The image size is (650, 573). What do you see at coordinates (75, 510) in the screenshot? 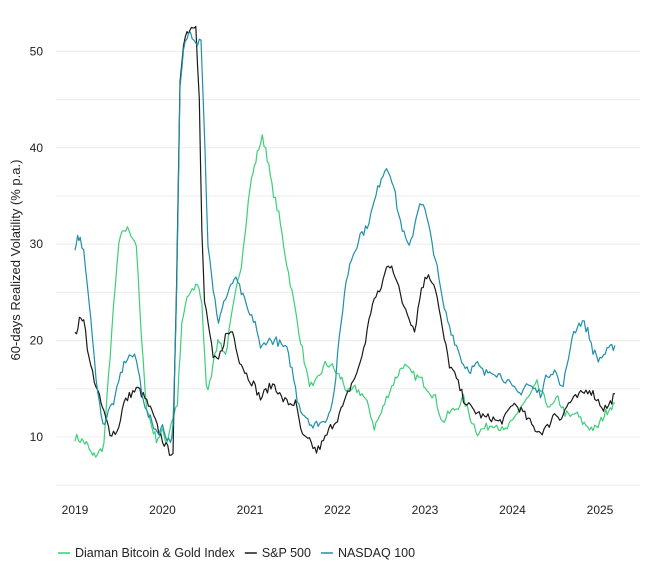
I see `x-tick-label: 2019` at bounding box center [75, 510].